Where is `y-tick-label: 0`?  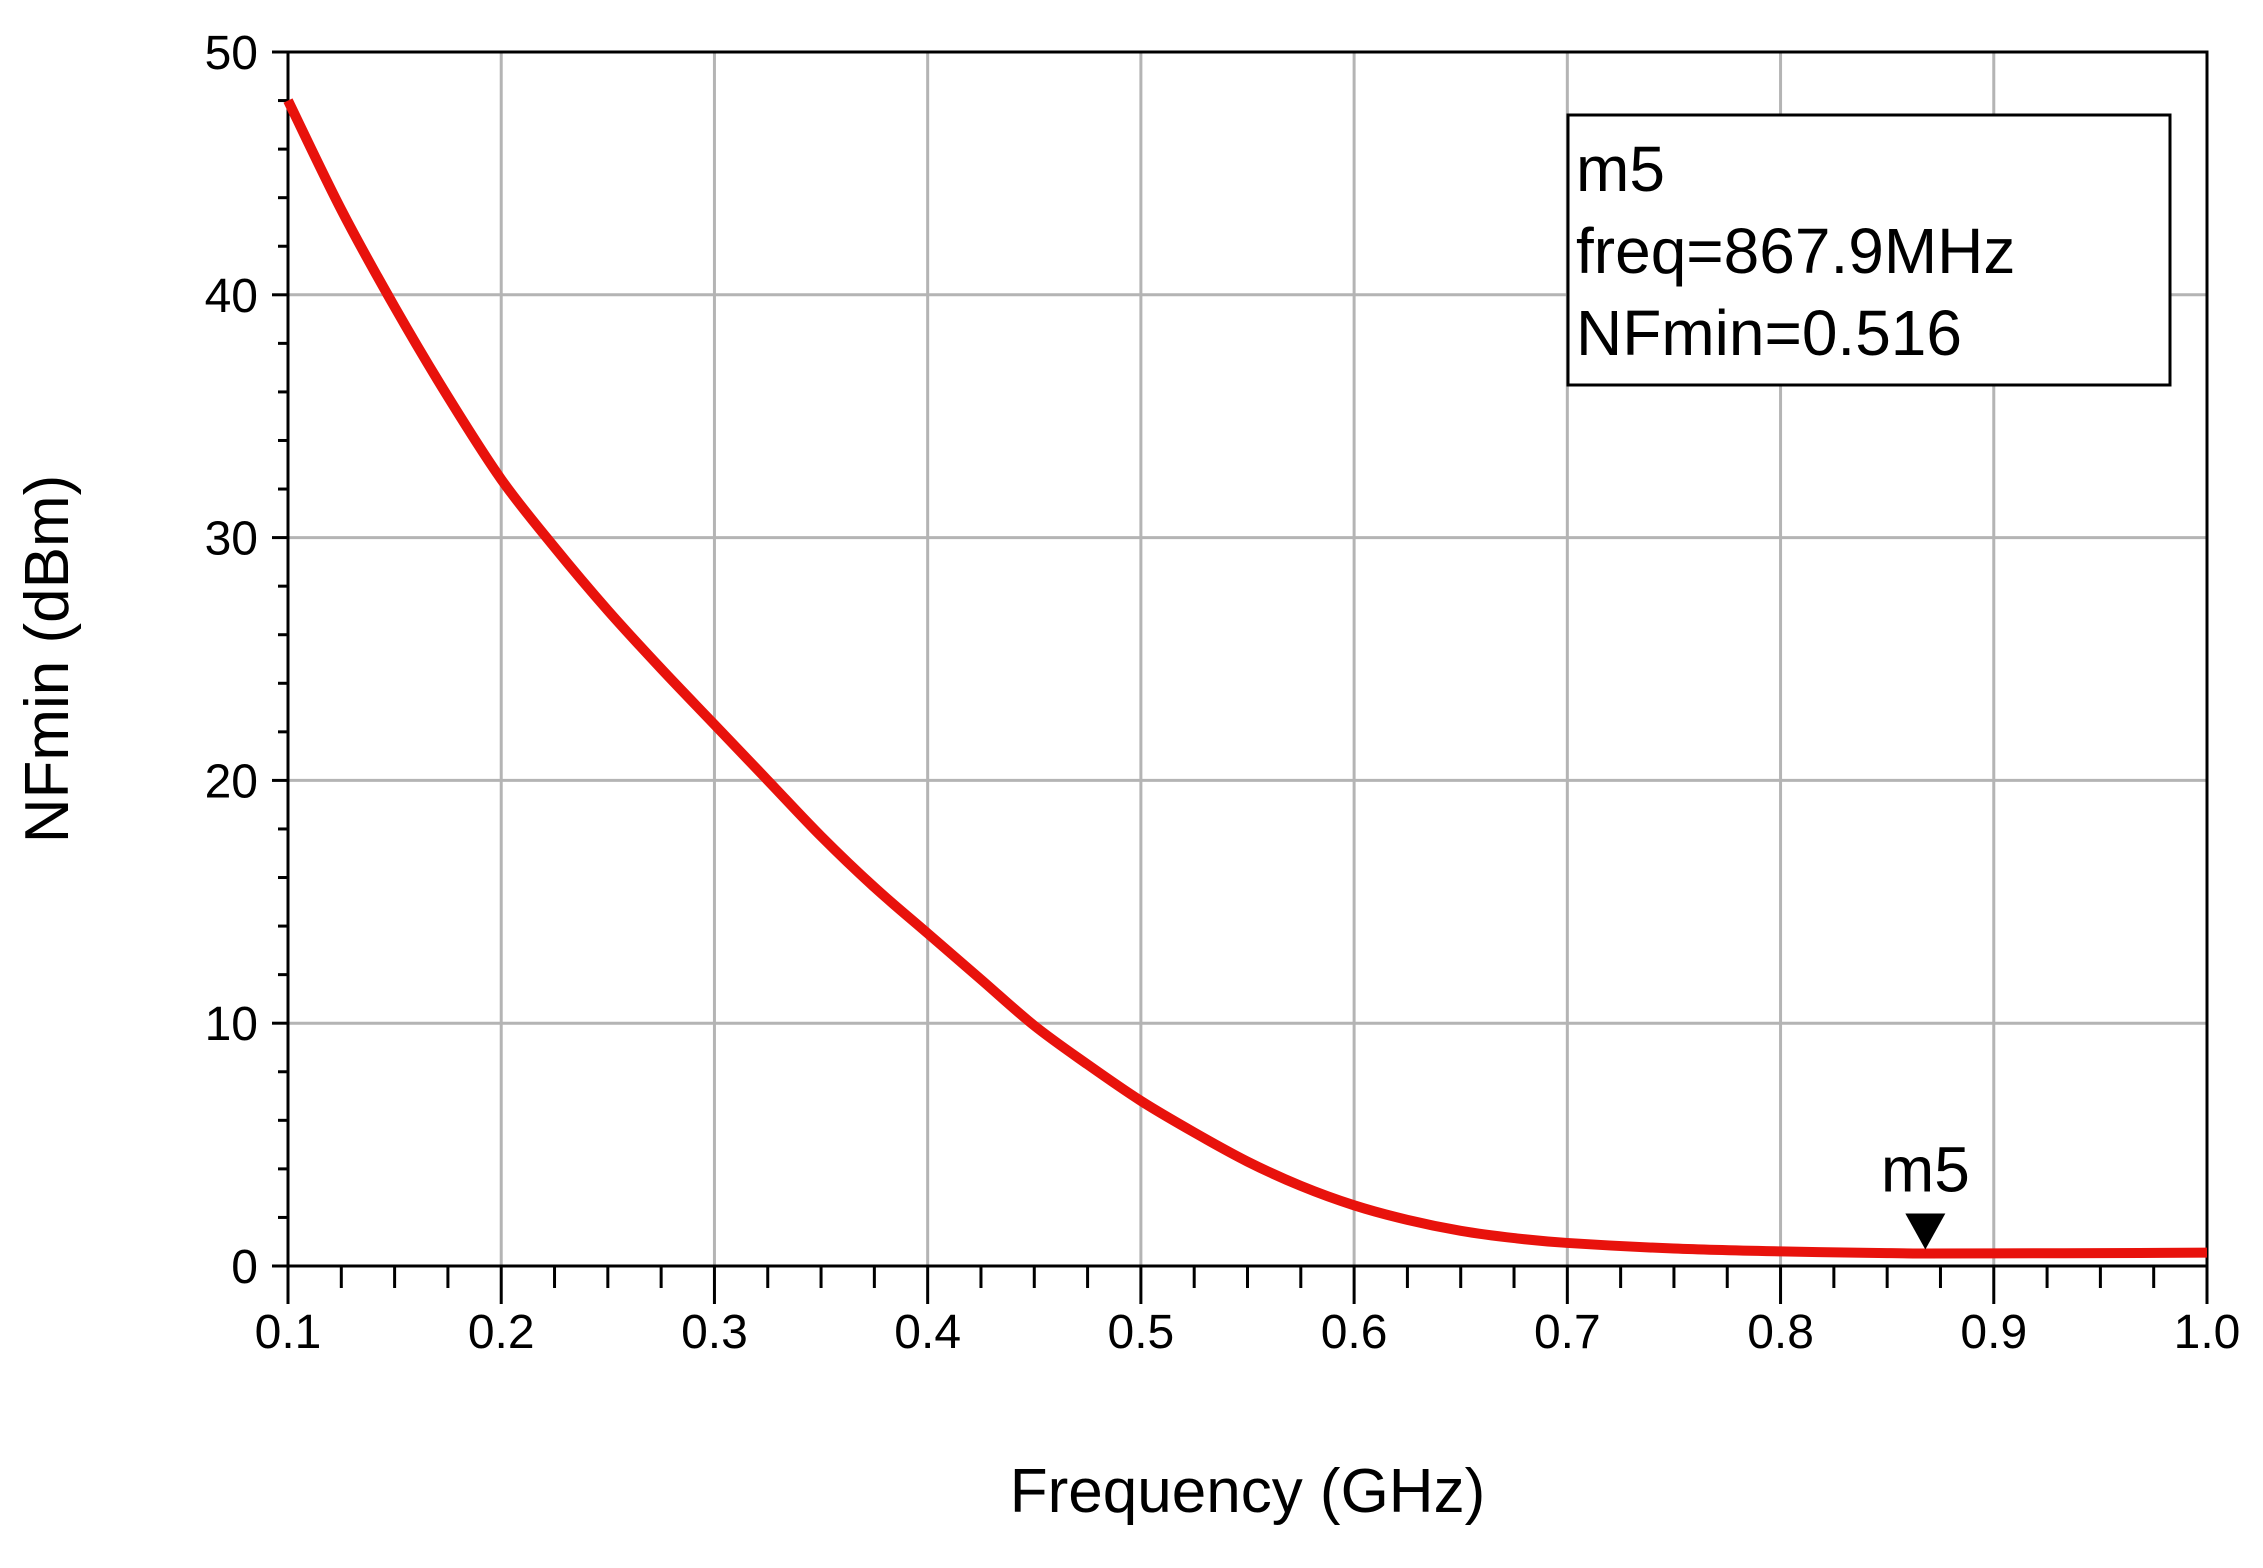 y-tick-label: 0 is located at coordinates (244, 1267).